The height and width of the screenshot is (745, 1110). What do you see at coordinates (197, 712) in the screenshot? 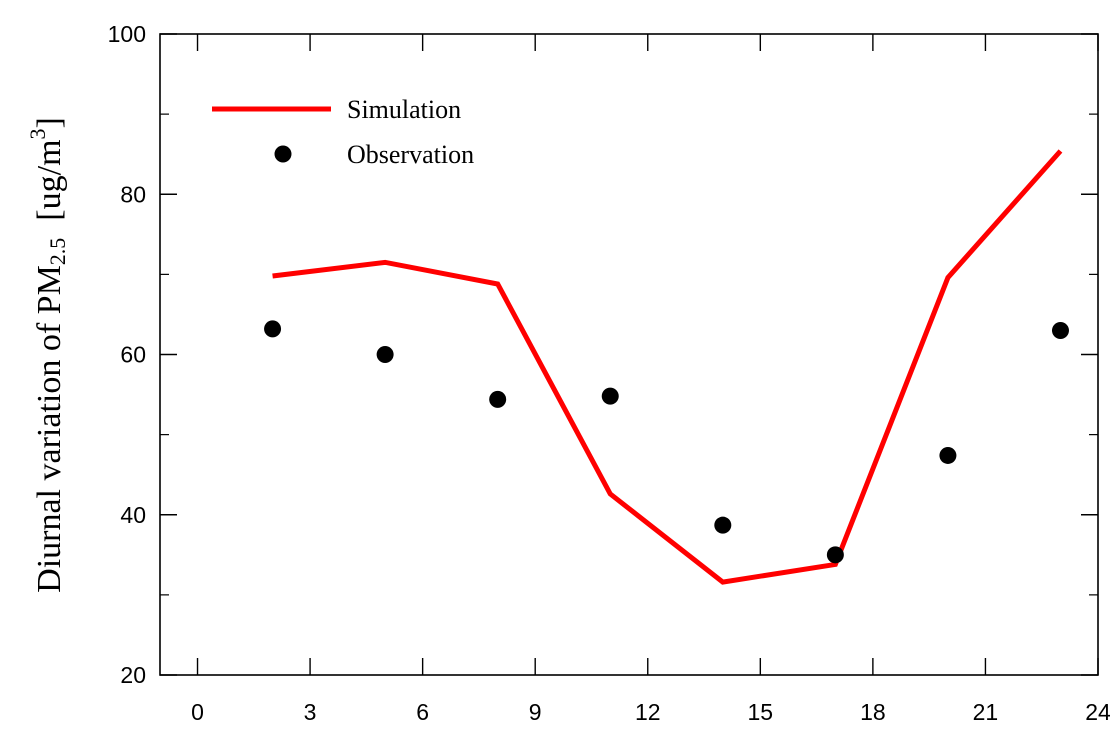
I see `x-tick-label: 0` at bounding box center [197, 712].